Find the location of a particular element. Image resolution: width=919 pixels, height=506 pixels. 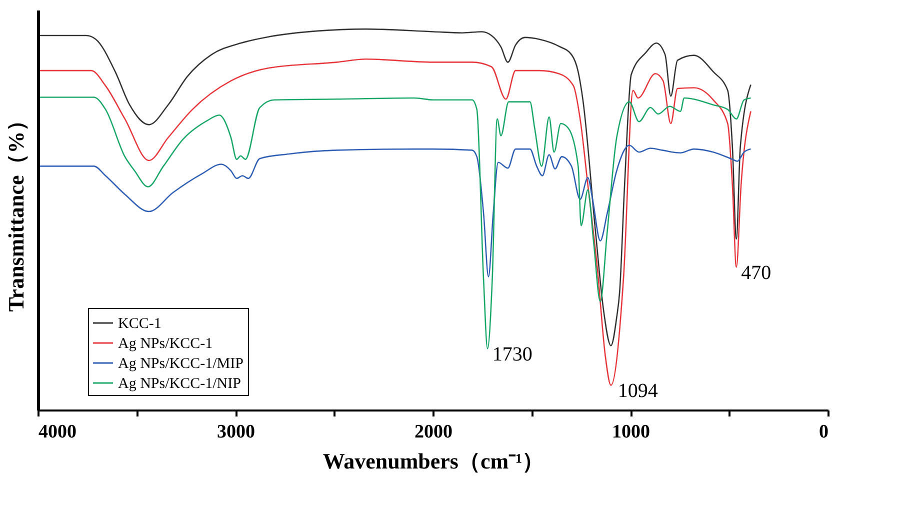

annotation: 1094 is located at coordinates (638, 391).